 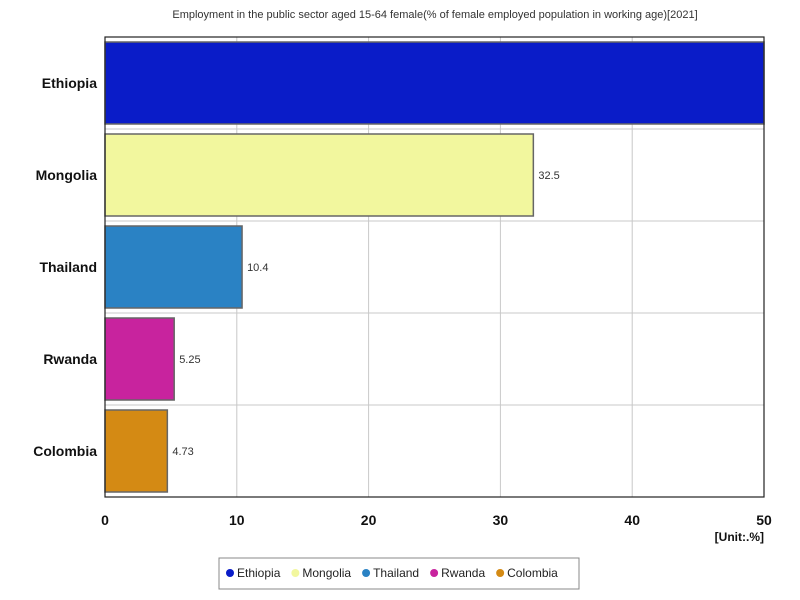 I want to click on legend-item-ethiopia: Ethiopia, so click(x=253, y=573).